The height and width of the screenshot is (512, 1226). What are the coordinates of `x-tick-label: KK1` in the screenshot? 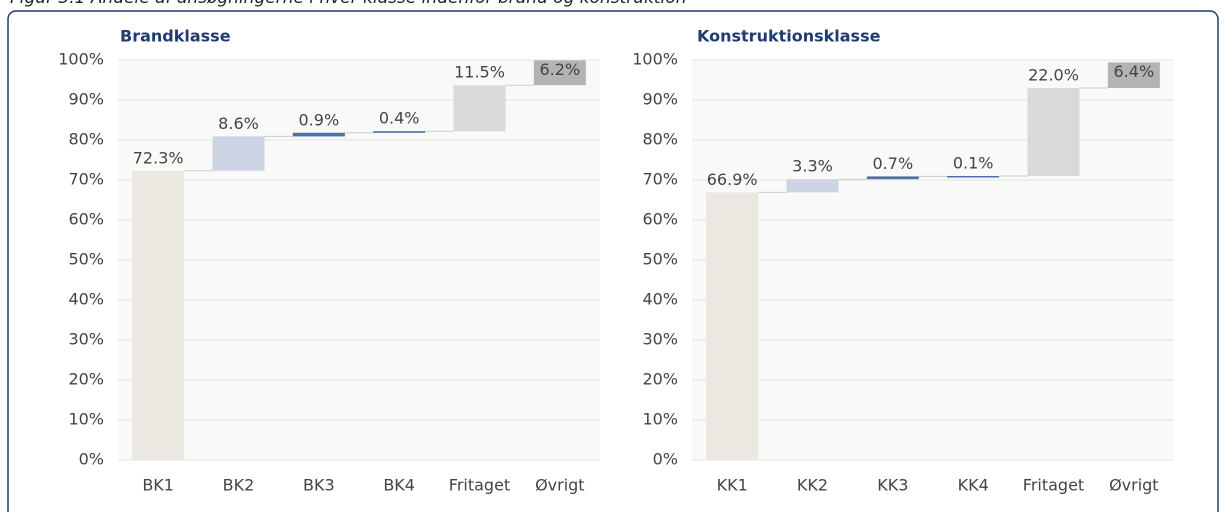 It's located at (732, 485).